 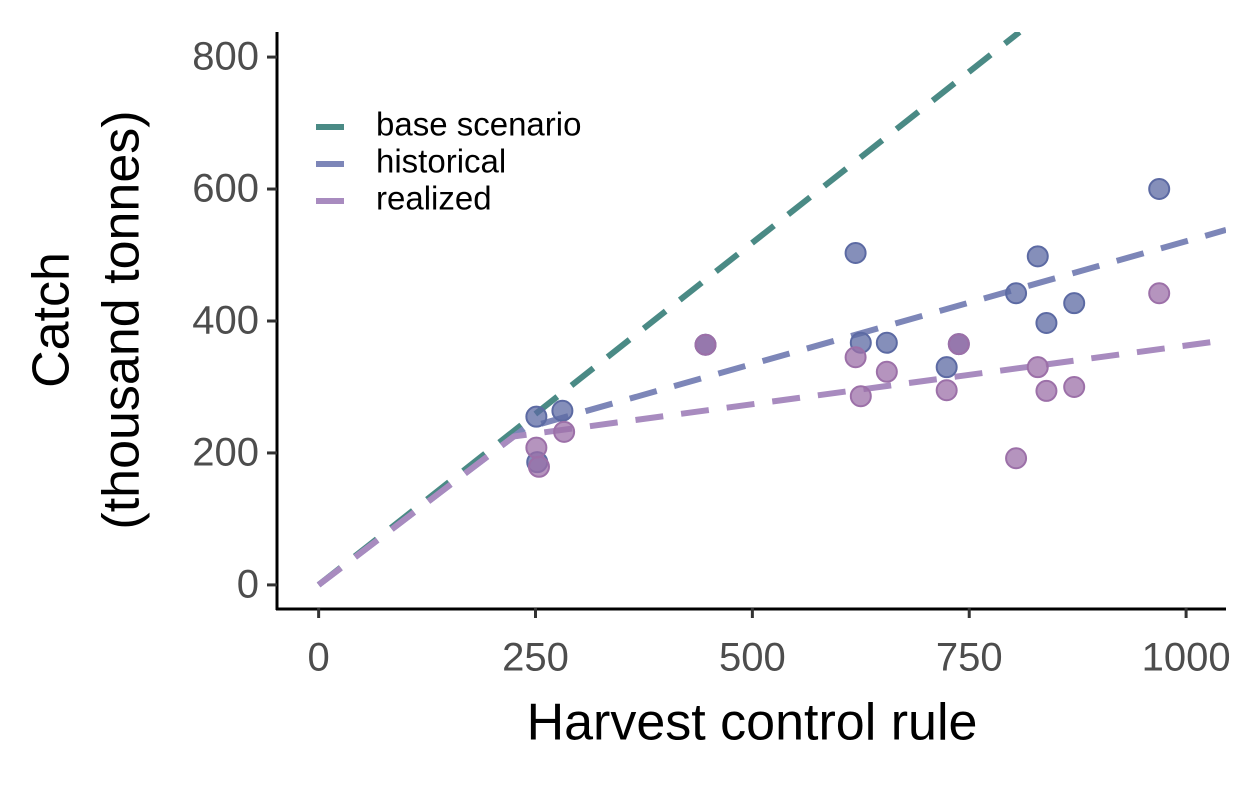 I want to click on x-tick-label: 750, so click(x=969, y=658).